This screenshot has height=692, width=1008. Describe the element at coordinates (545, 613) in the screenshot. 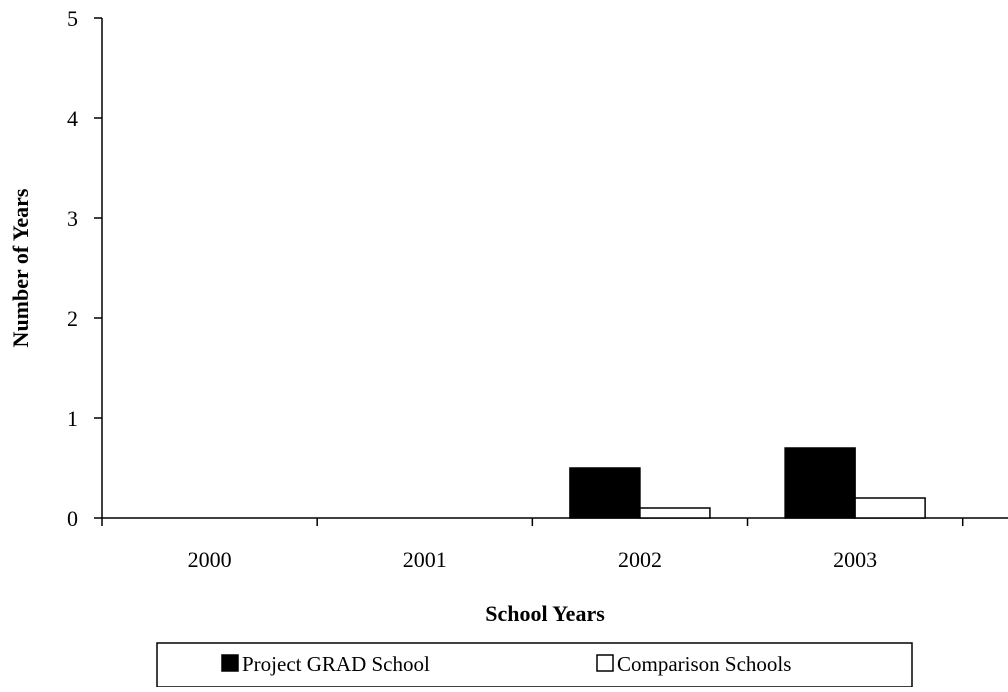

I see `x-axis-title: School Years` at that location.